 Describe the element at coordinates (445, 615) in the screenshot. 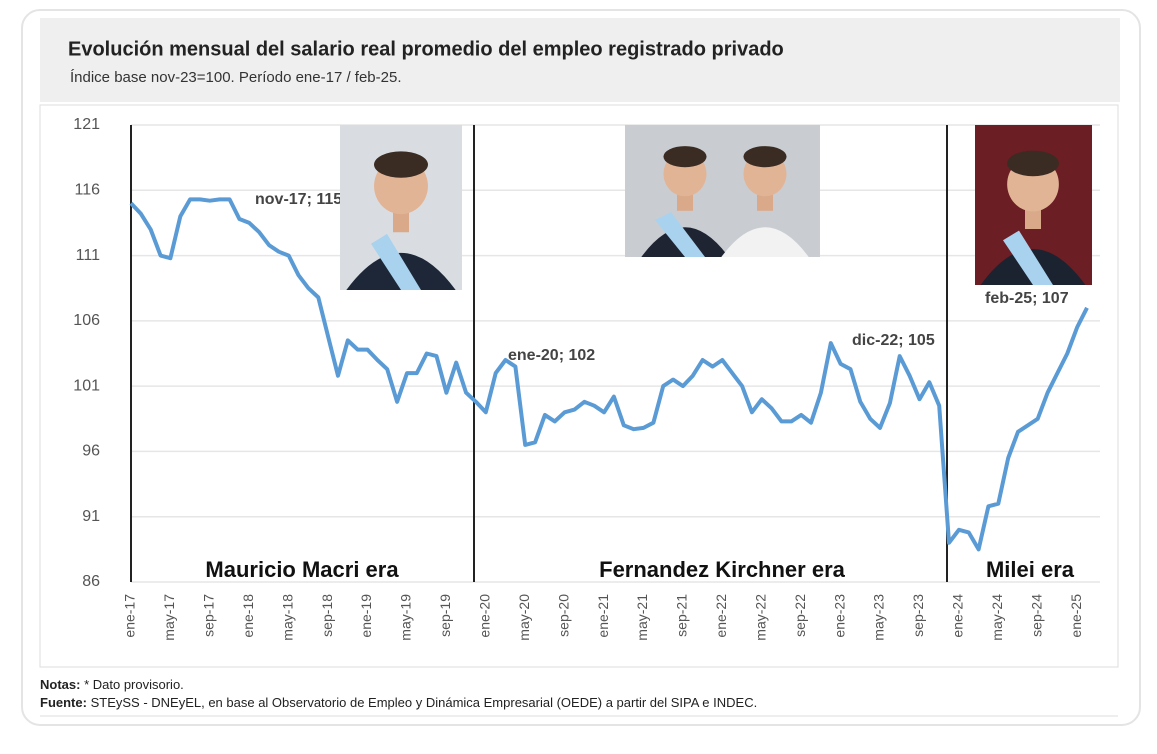

I see `x-tick-label: sep-19` at that location.